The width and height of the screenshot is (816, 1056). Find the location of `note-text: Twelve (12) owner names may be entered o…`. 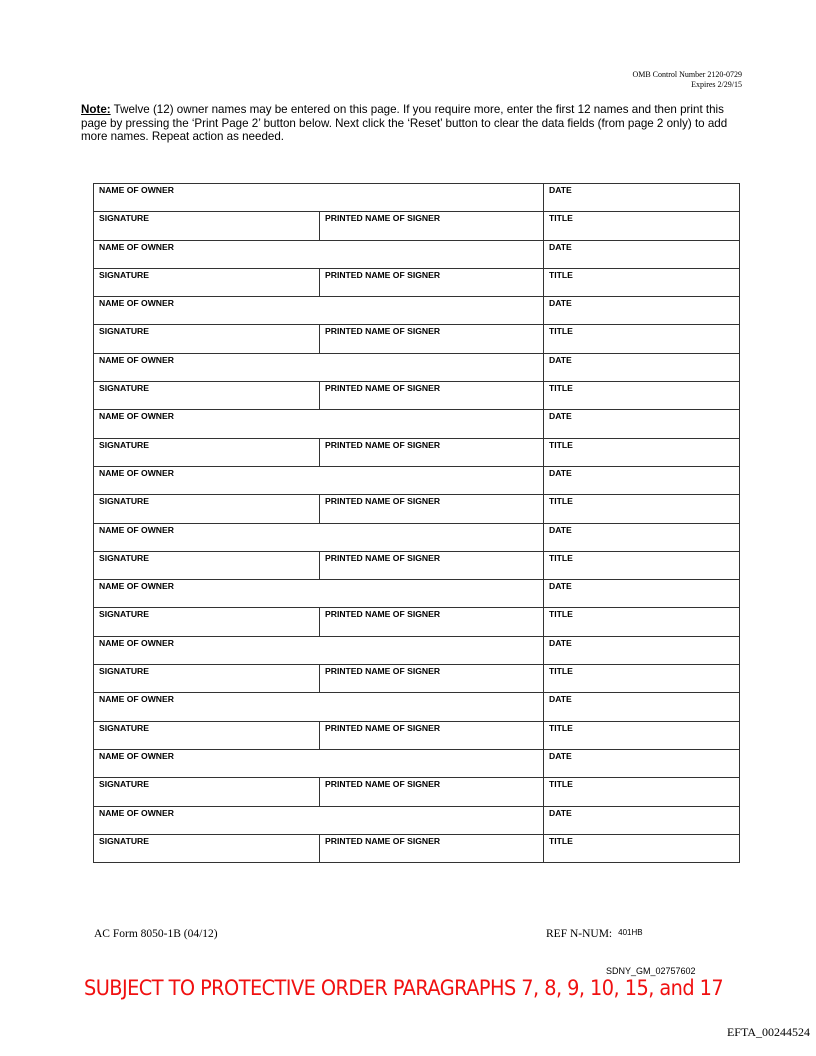

note-text: Twelve (12) owner names may be entered o… is located at coordinates (404, 123).